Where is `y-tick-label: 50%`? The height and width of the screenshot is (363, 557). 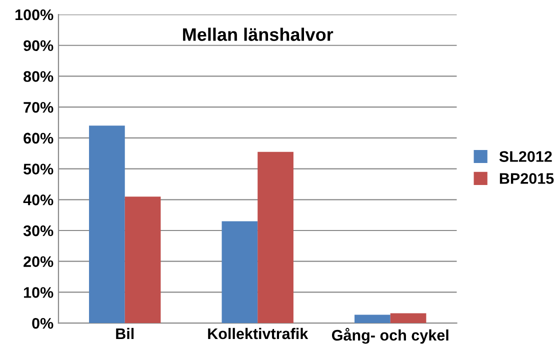 y-tick-label: 50% is located at coordinates (39, 169).